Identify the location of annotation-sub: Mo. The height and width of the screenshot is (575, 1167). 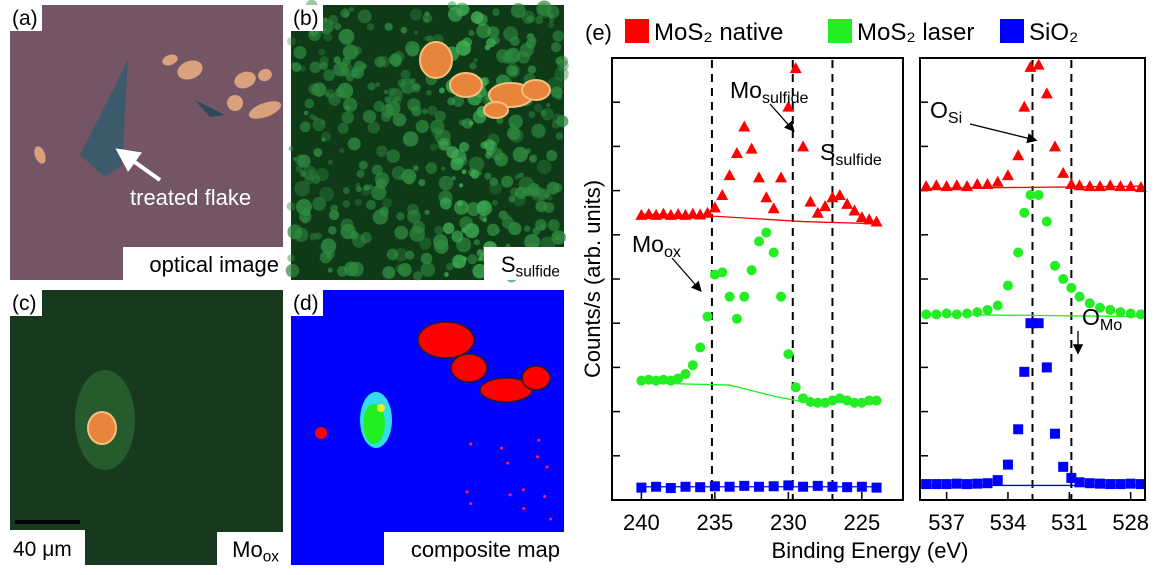
(1111, 325).